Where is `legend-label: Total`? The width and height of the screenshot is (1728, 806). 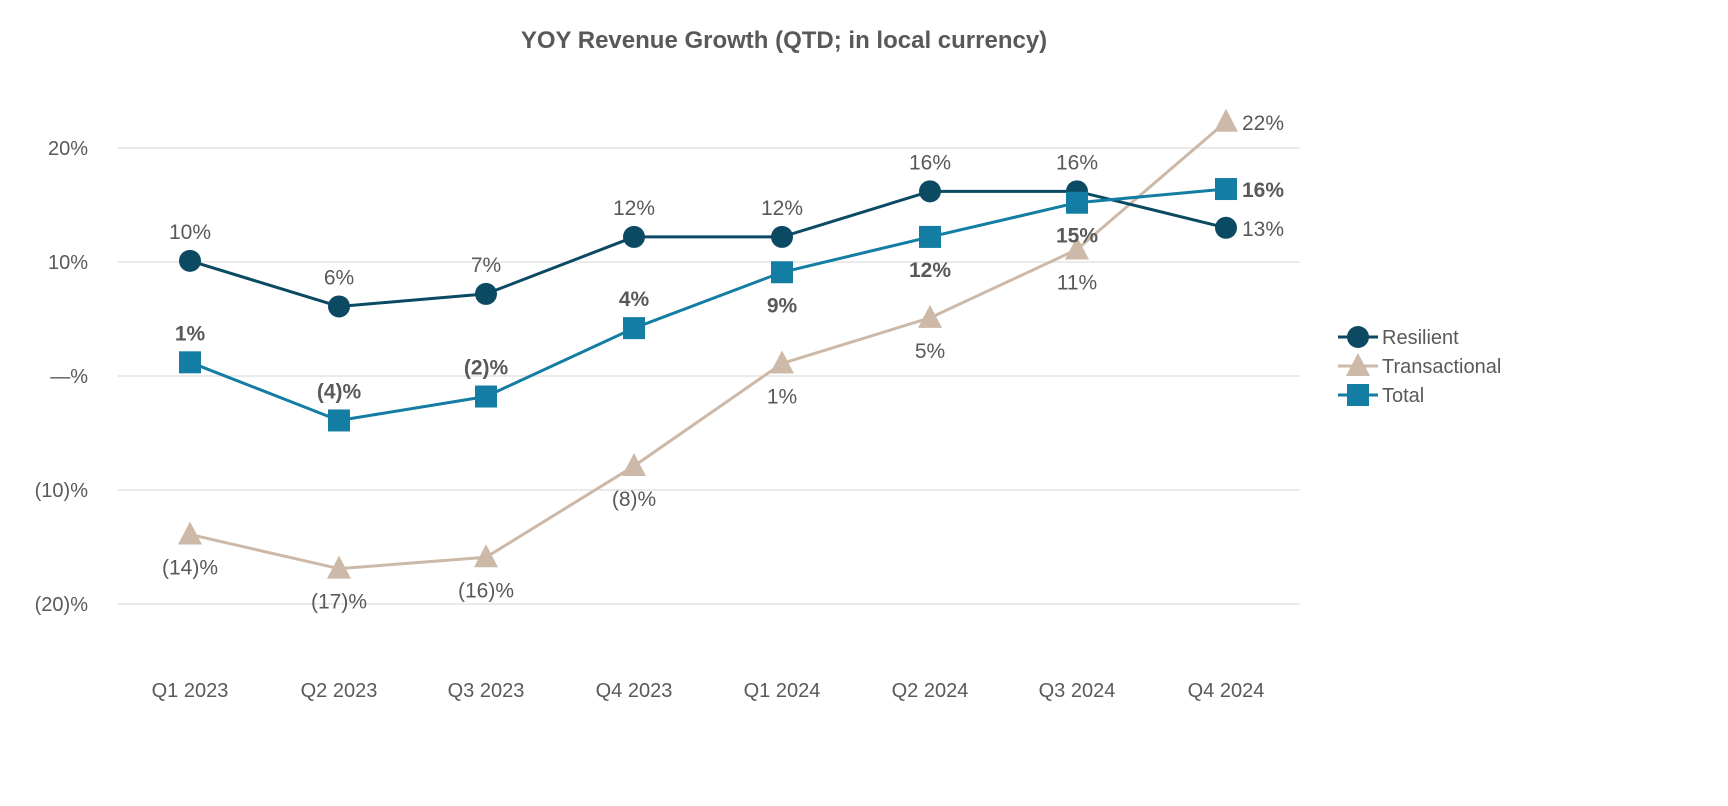 legend-label: Total is located at coordinates (1403, 396).